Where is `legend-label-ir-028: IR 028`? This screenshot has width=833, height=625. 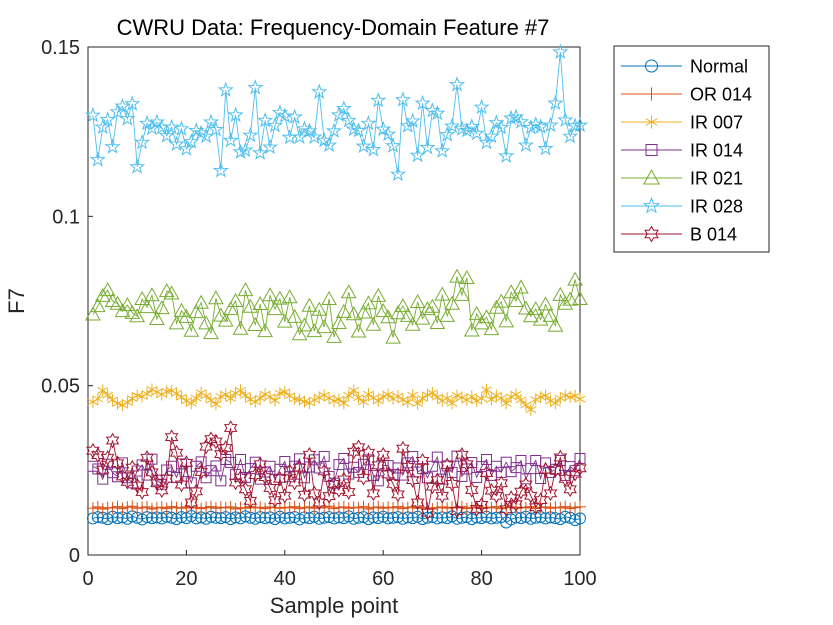
legend-label-ir-028: IR 028 is located at coordinates (716, 207).